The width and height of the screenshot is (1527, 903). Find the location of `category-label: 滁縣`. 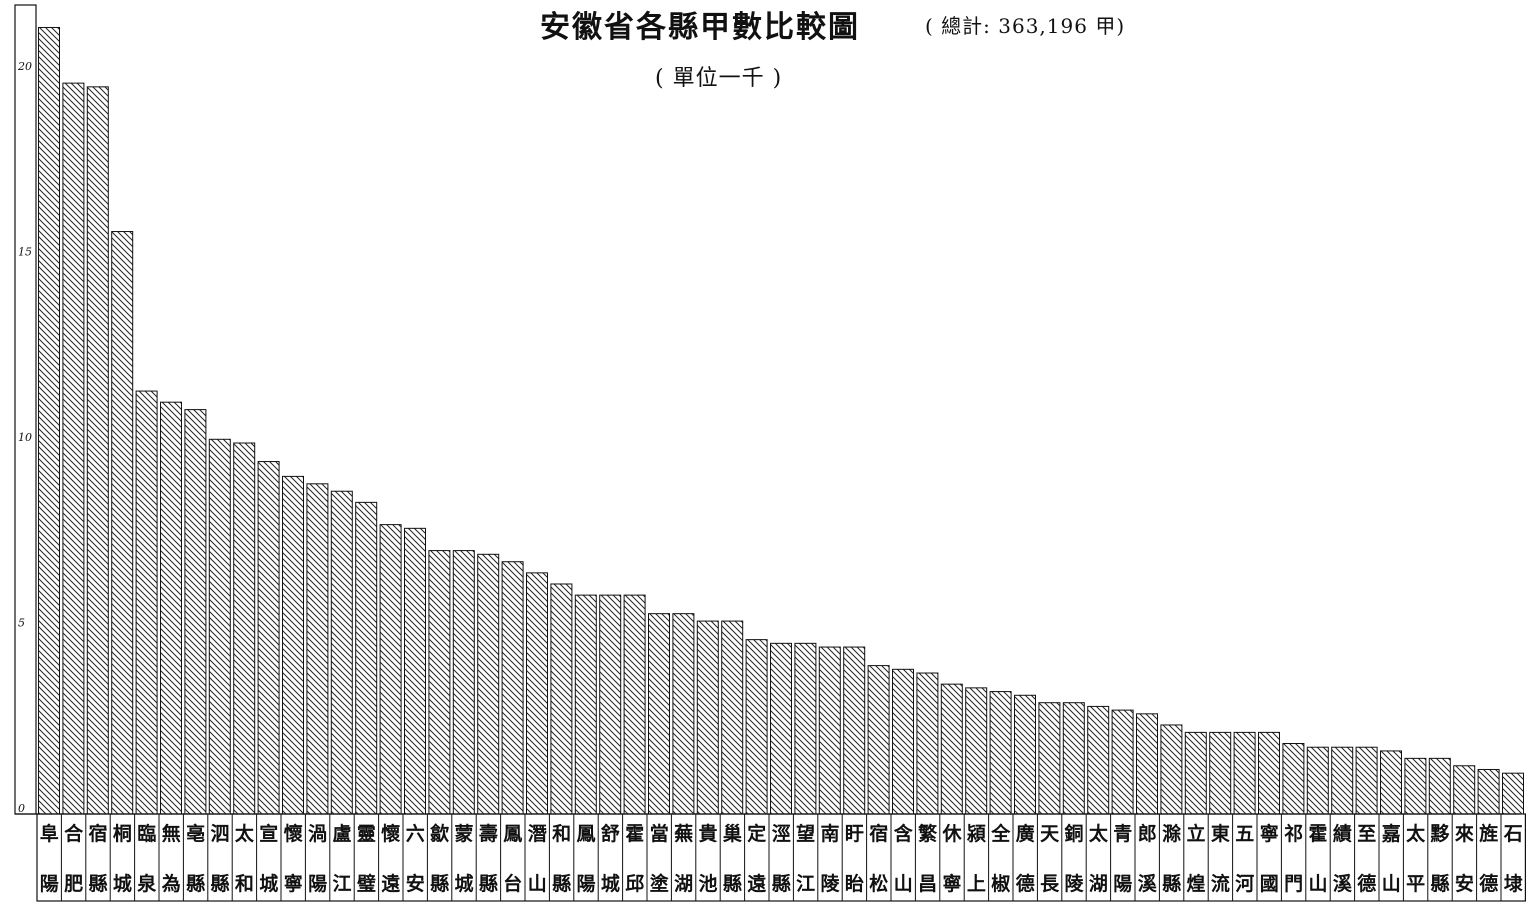

category-label: 滁縣 is located at coordinates (1172, 858).